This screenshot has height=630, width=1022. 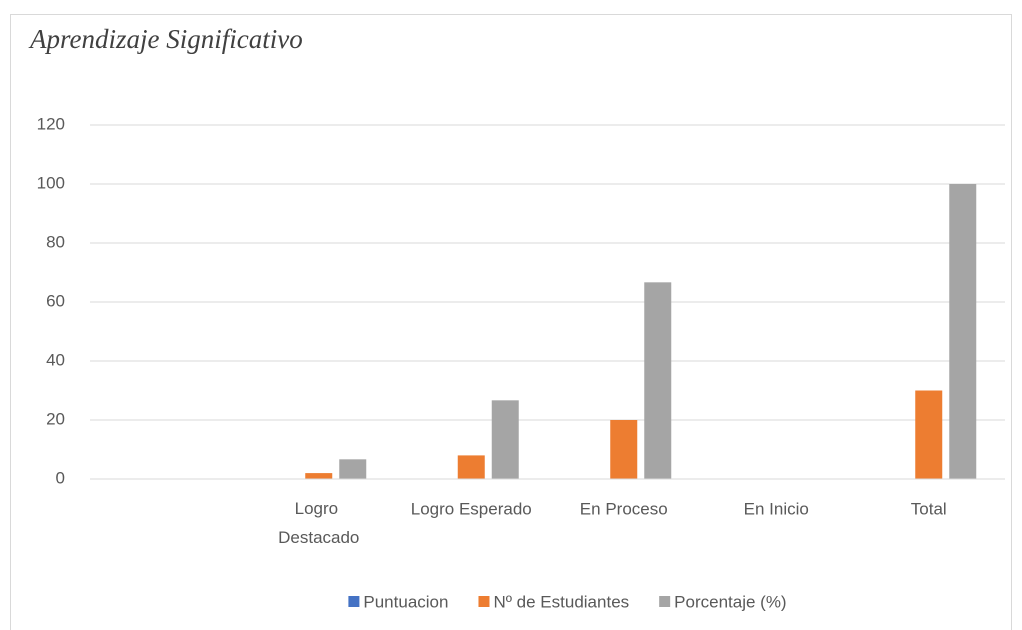 I want to click on legend-label: Porcentaje (%), so click(x=730, y=601).